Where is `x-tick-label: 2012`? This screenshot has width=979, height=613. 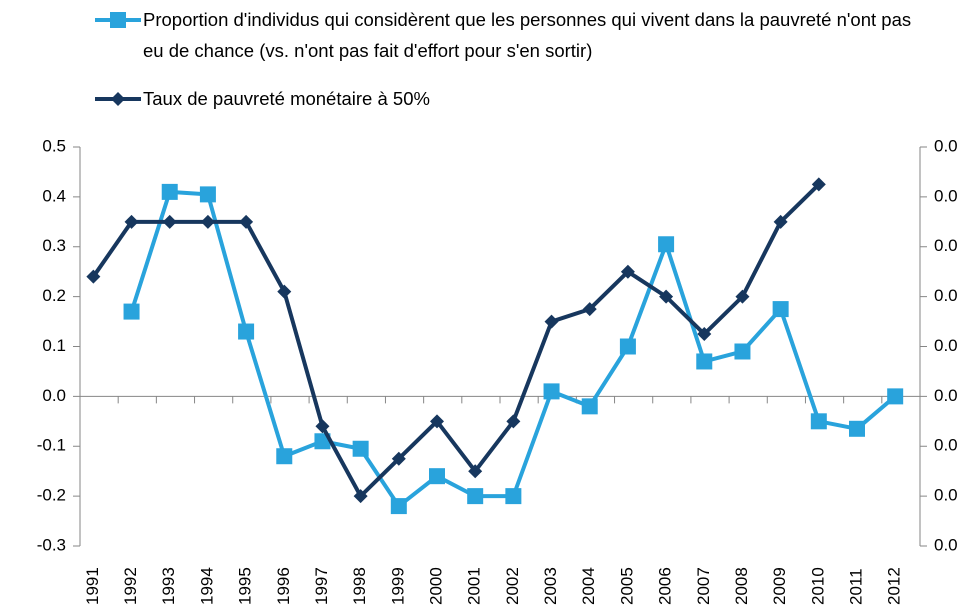
x-tick-label: 2012 is located at coordinates (894, 586).